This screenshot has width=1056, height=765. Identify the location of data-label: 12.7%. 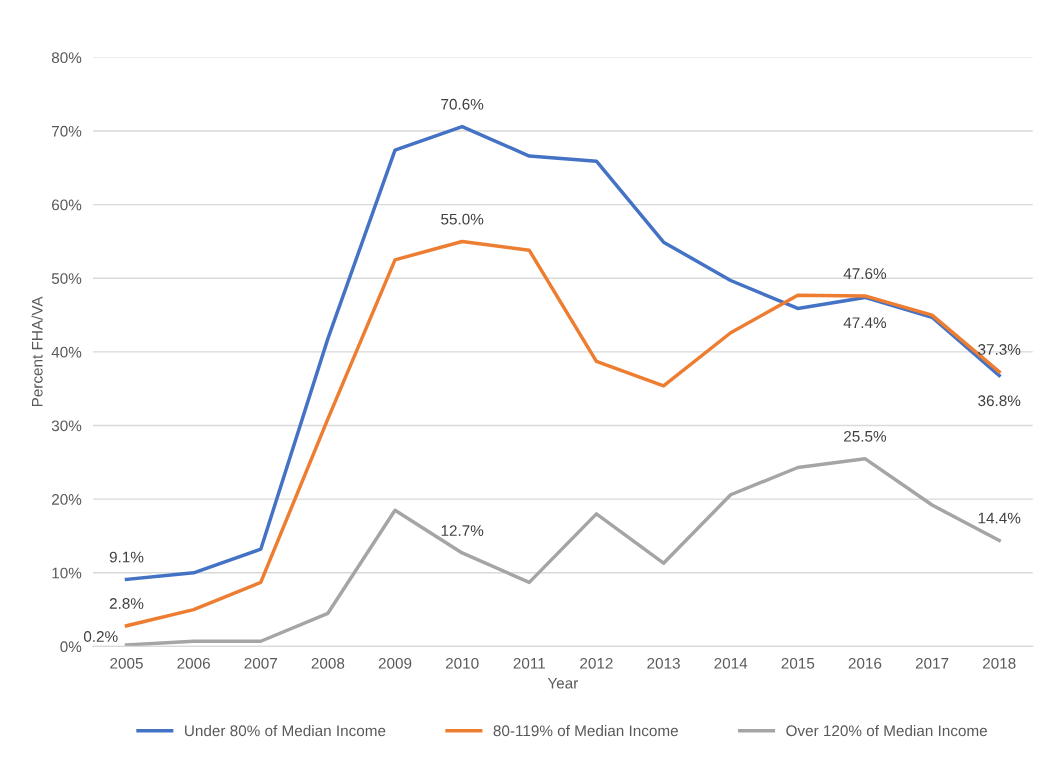
(462, 530).